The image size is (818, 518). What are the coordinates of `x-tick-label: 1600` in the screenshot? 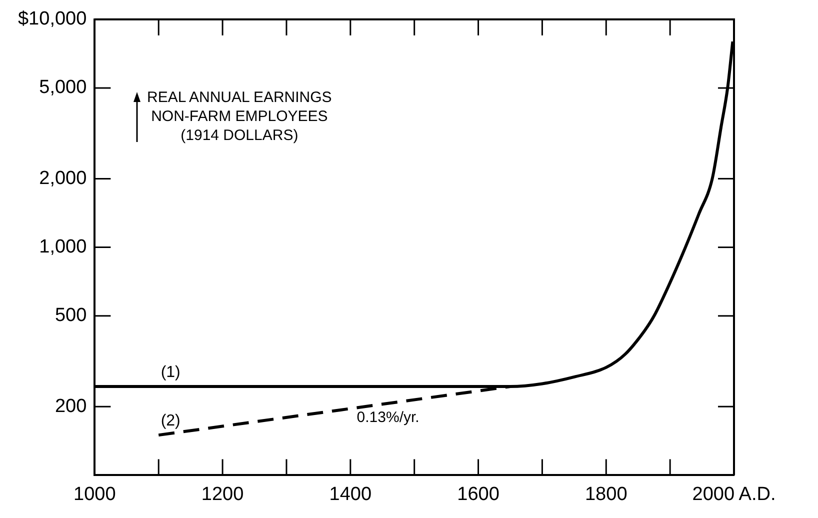 It's located at (478, 494).